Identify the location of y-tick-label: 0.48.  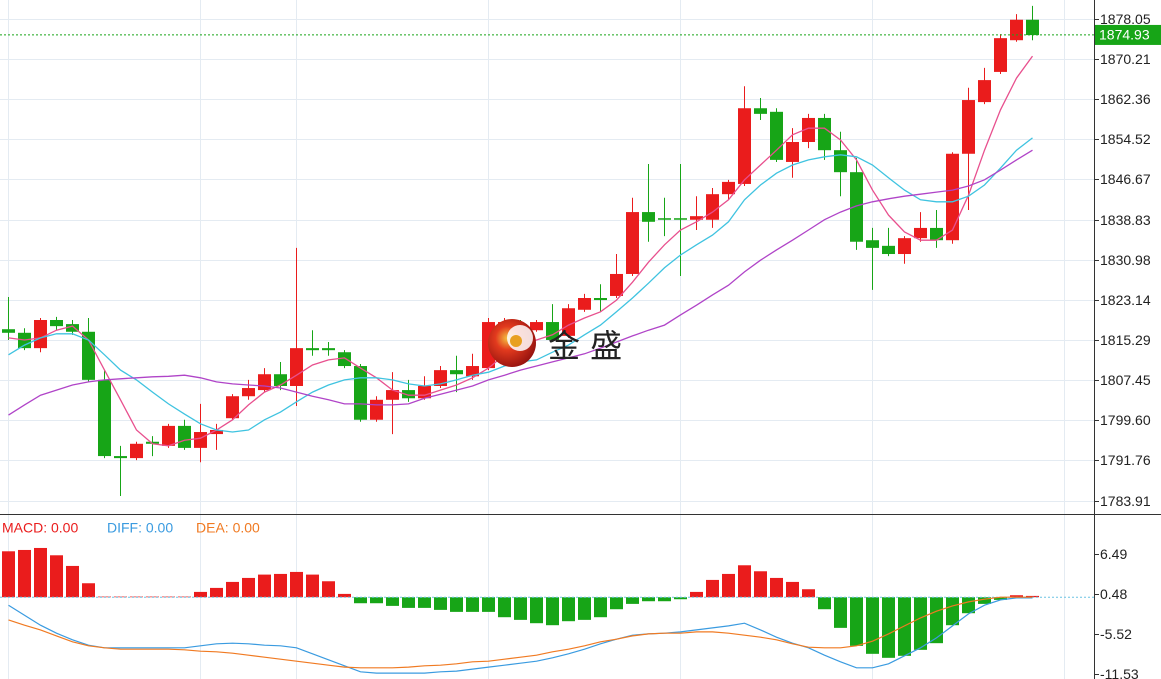
(1113, 594).